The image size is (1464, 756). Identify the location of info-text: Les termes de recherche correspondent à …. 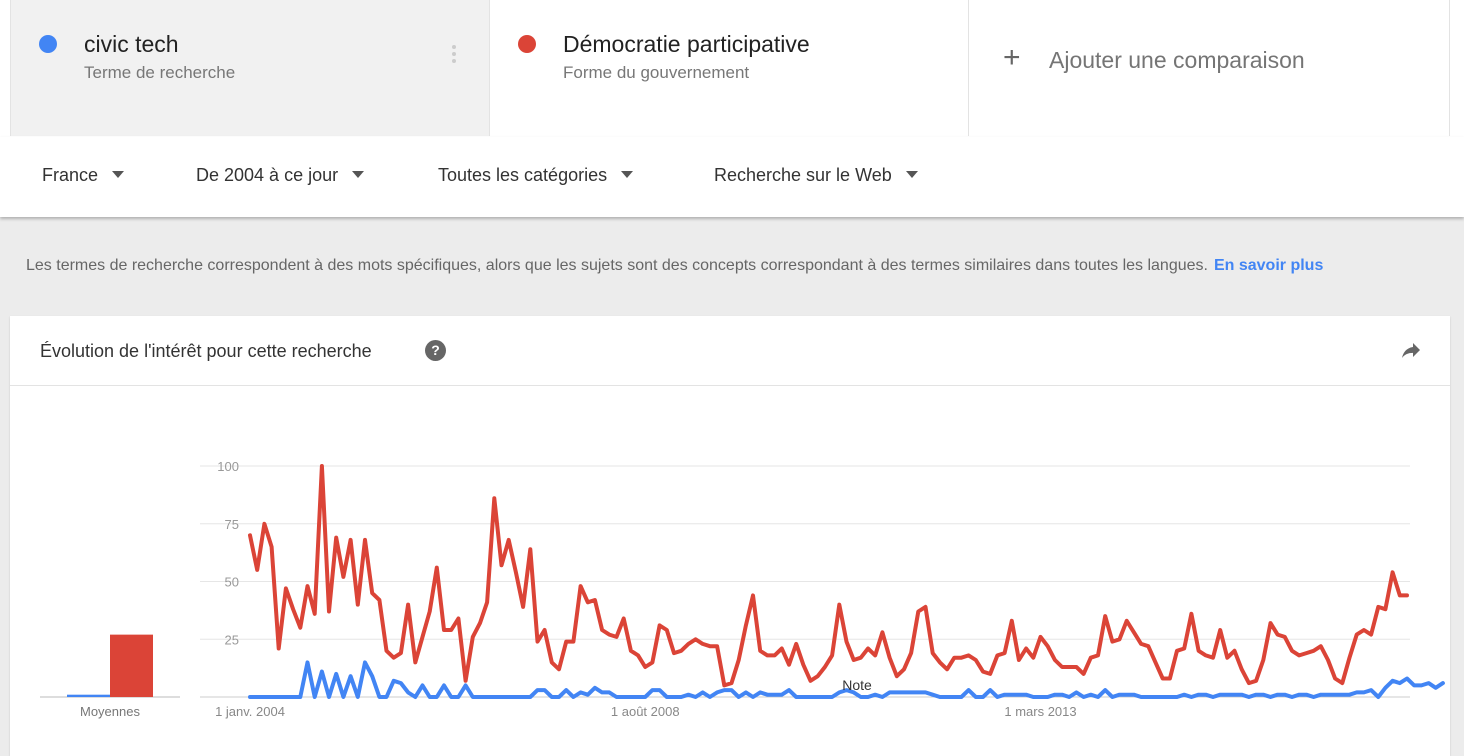
(617, 265).